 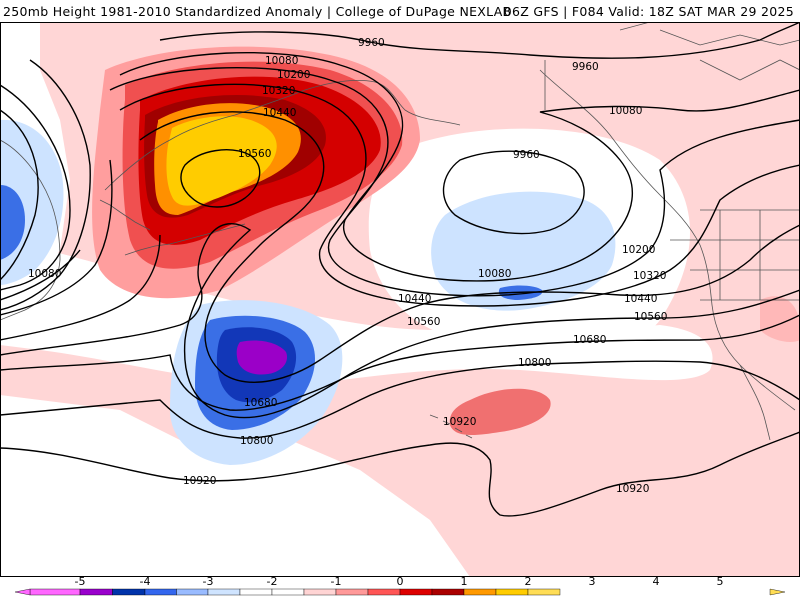 What do you see at coordinates (780, 319) in the screenshot?
I see `anomaly-positive-coast` at bounding box center [780, 319].